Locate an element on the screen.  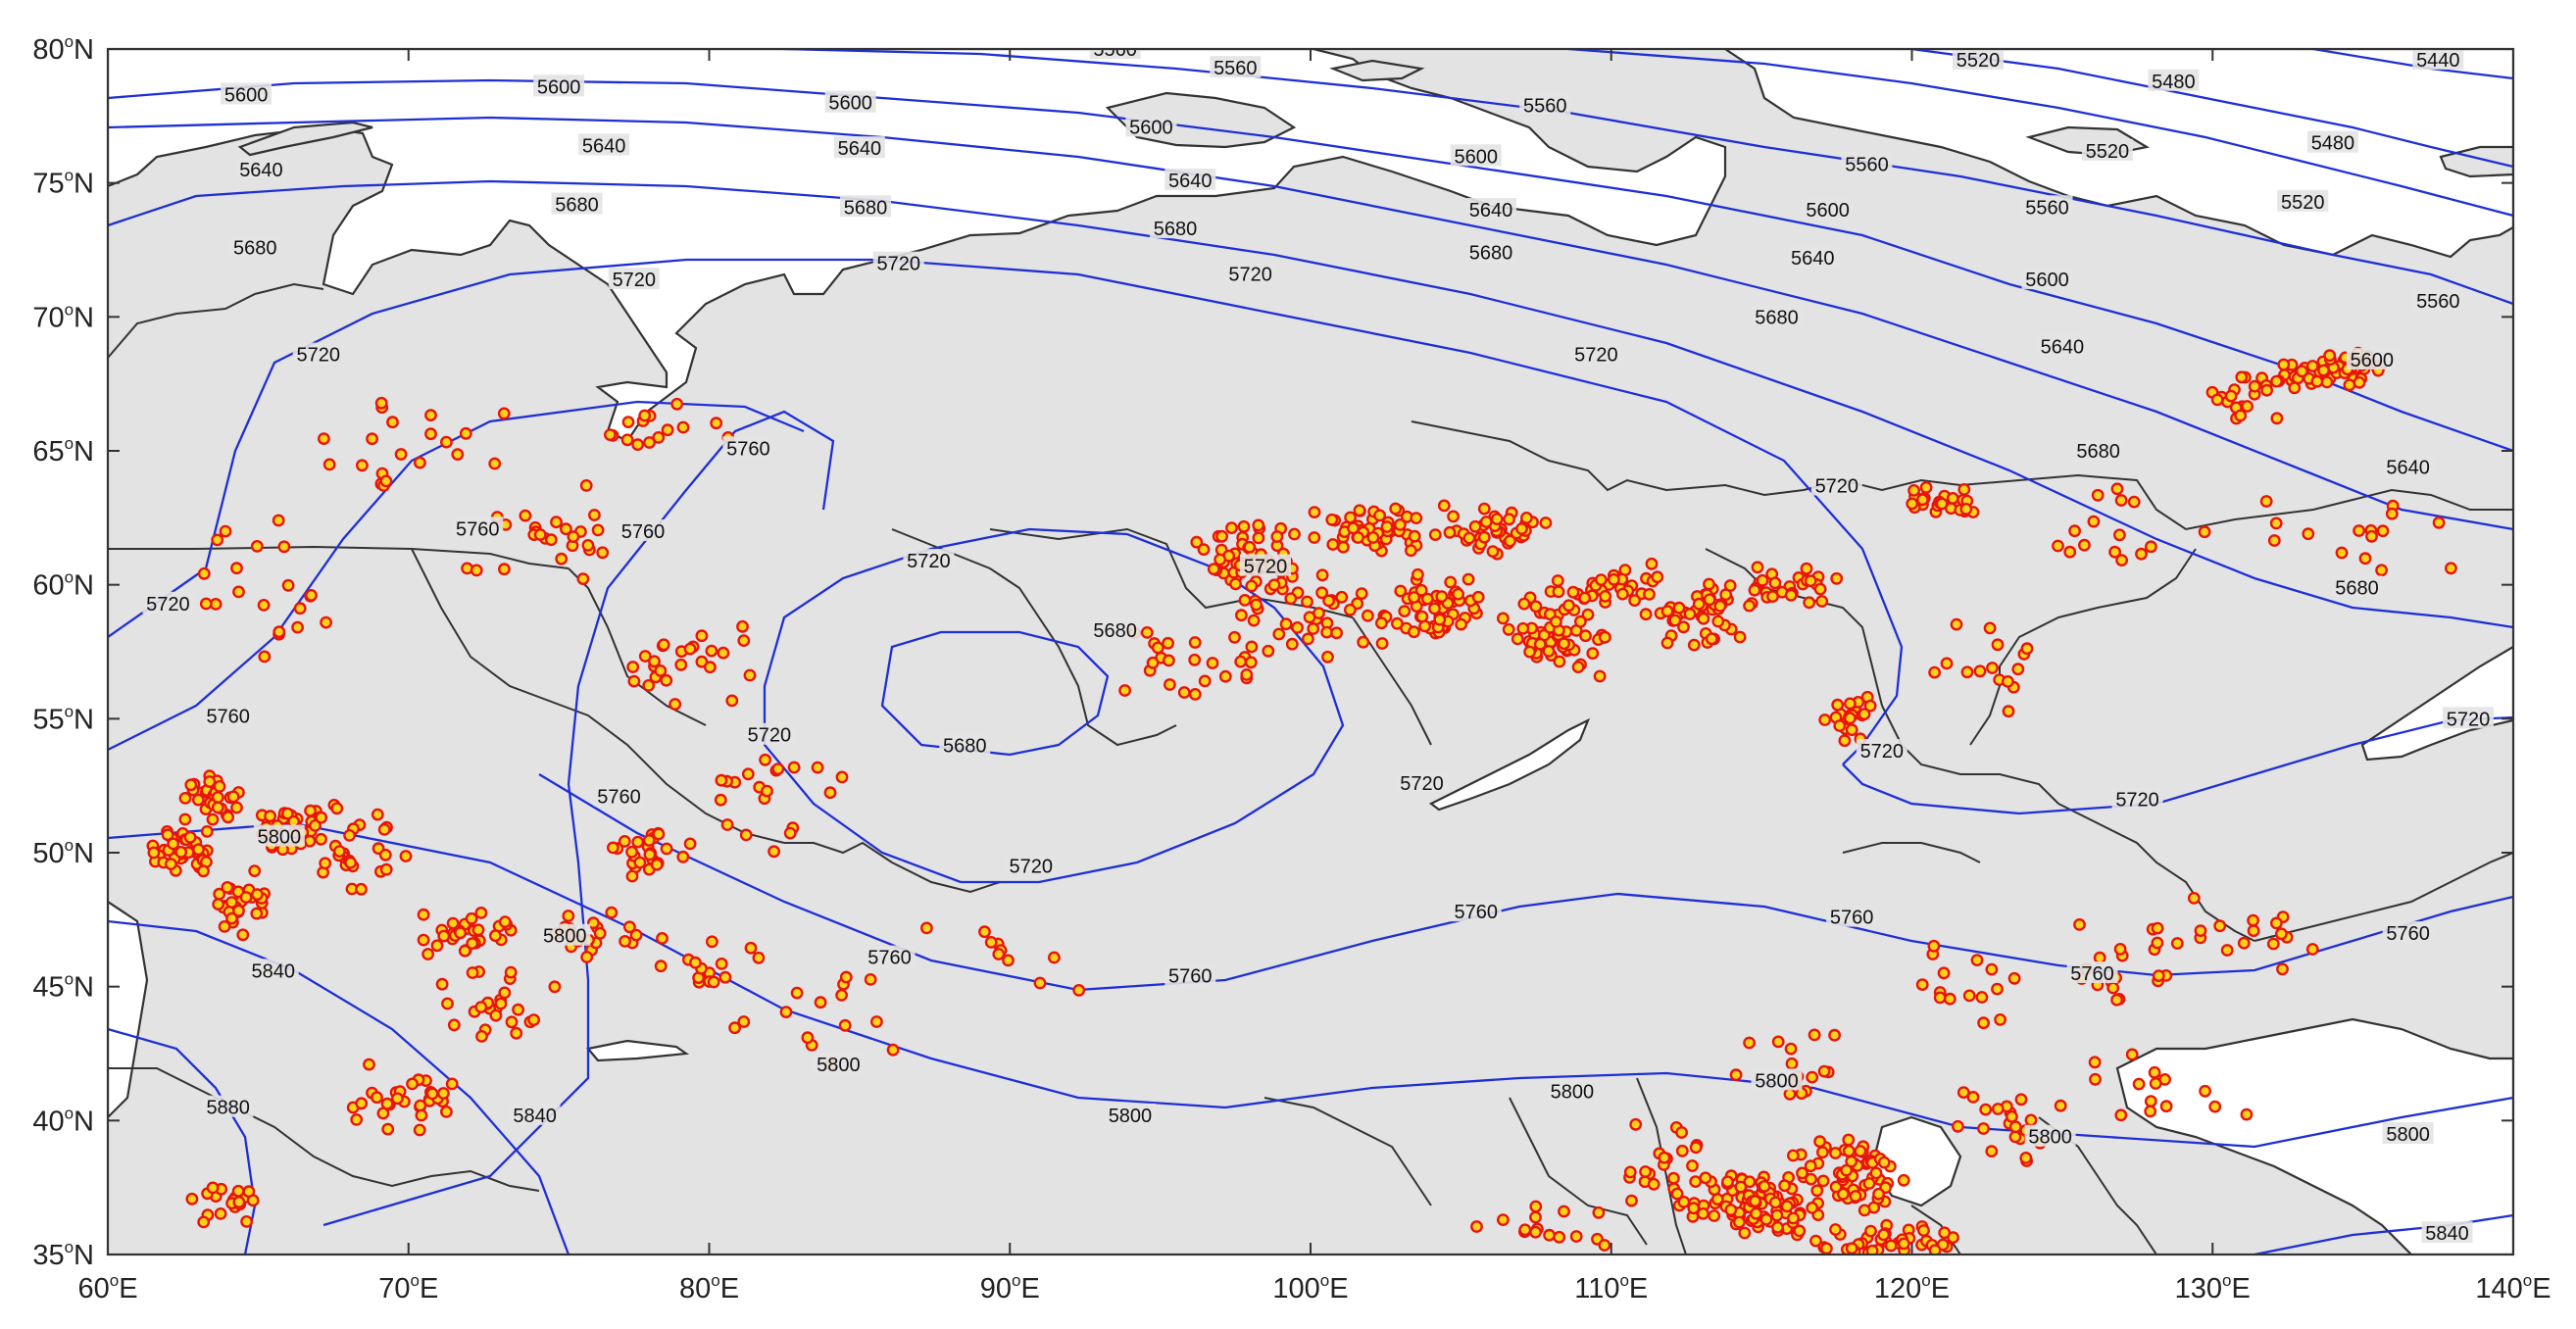
lat-tick-degree: 50 is located at coordinates (48, 853).